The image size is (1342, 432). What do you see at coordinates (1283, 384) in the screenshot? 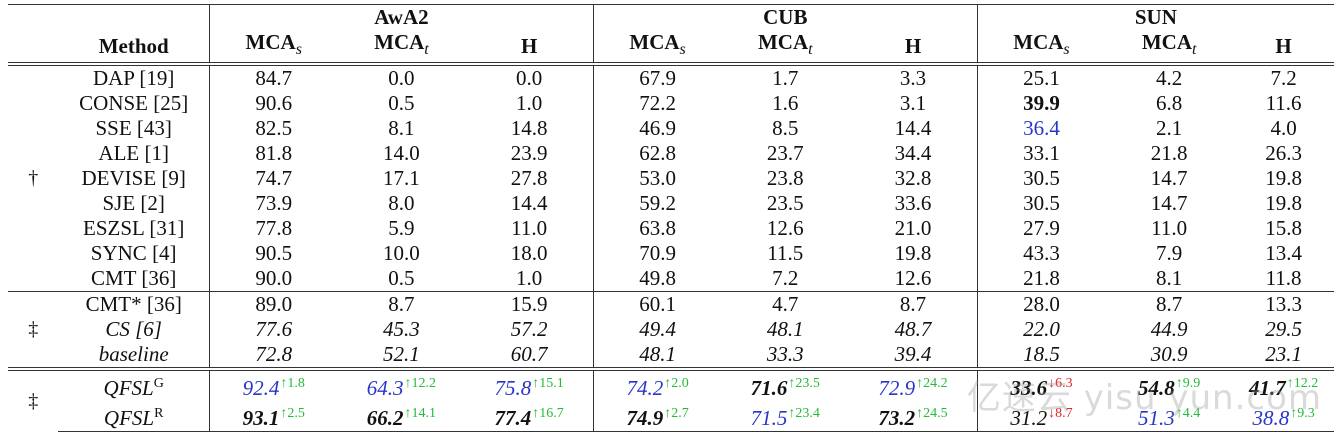
I see `result-cell: 41.7↑12.2` at bounding box center [1283, 384].